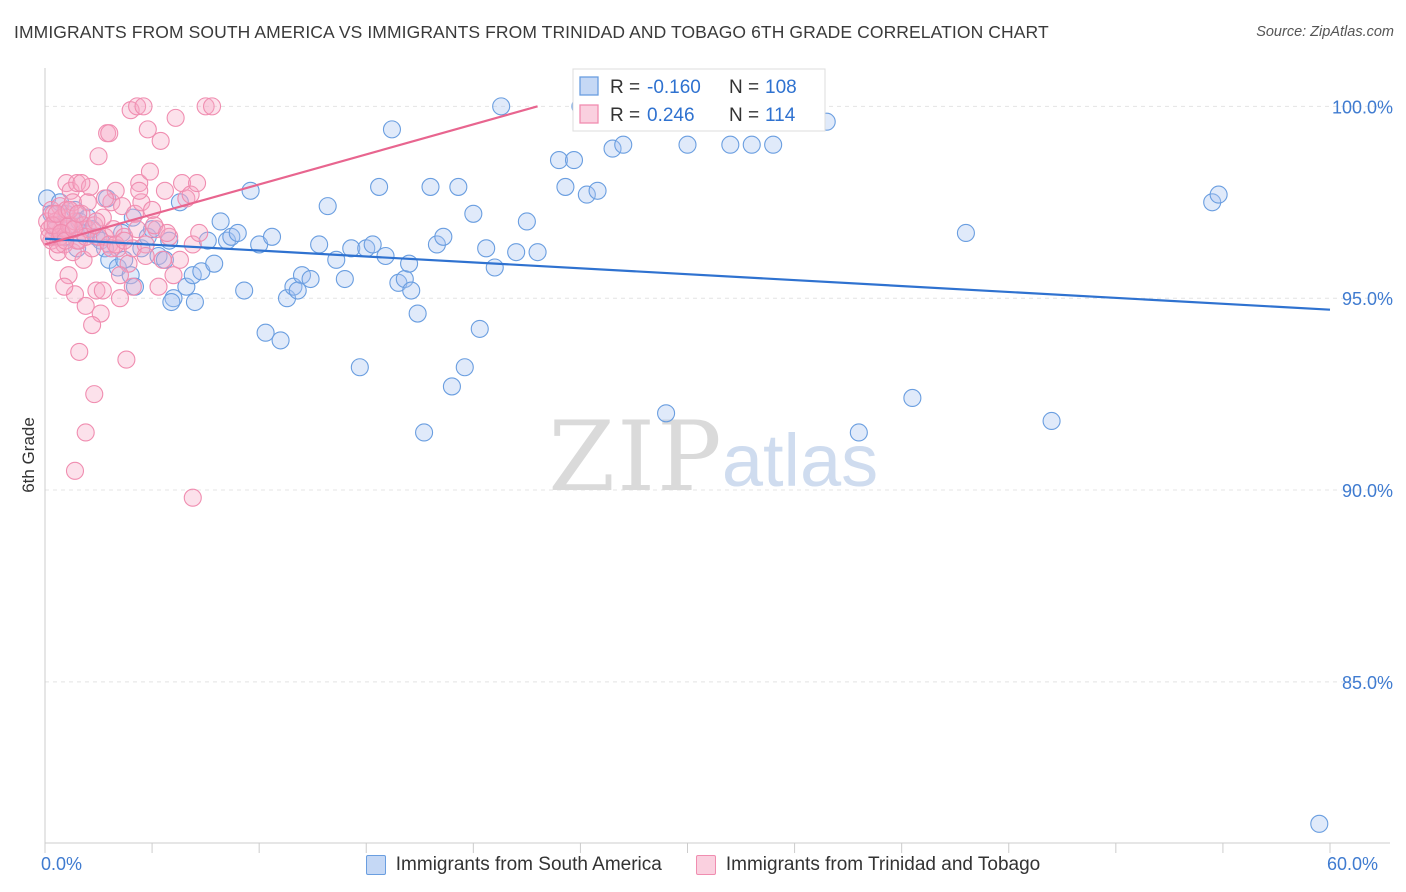 This screenshot has height=892, width=1406. I want to click on stats-n-value: 108, so click(781, 87).